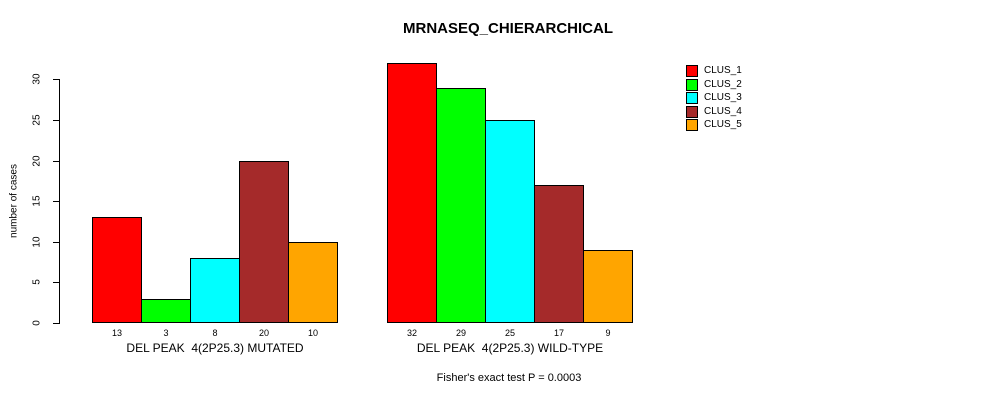 The width and height of the screenshot is (990, 400). I want to click on bar-clus_2-group1, so click(166, 311).